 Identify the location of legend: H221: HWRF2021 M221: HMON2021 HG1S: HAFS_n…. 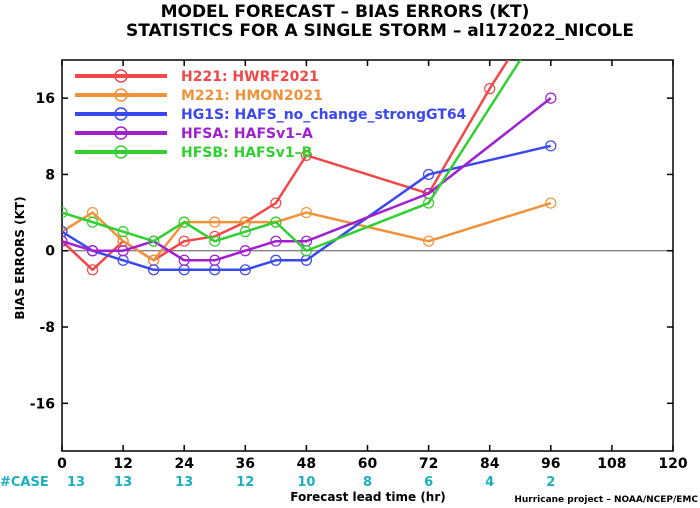
(271, 115).